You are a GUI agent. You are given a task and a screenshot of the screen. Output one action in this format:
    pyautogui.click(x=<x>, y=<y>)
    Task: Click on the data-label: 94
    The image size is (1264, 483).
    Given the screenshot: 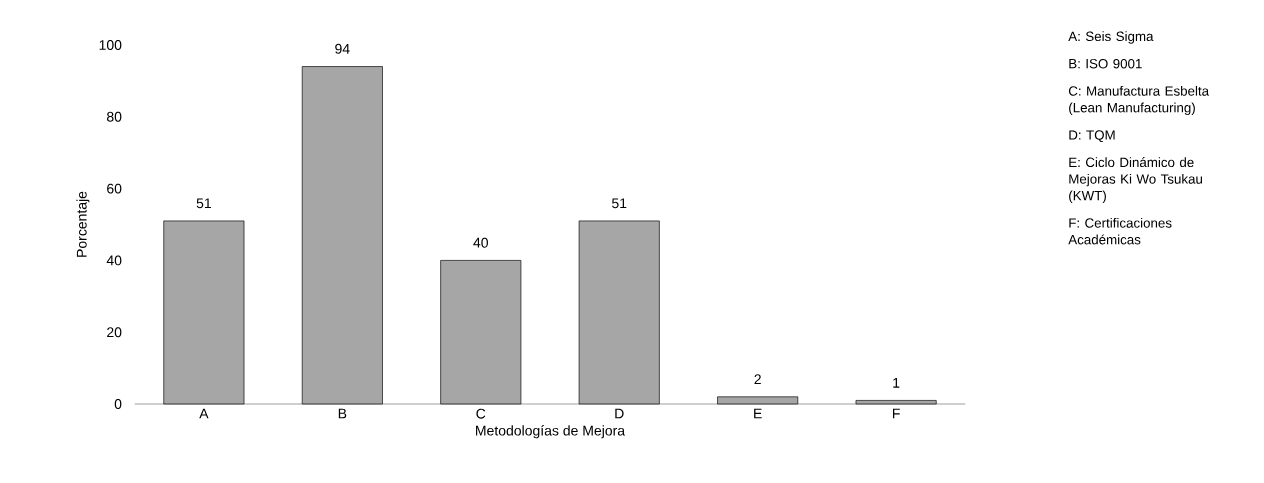 What is the action you would take?
    pyautogui.click(x=342, y=48)
    